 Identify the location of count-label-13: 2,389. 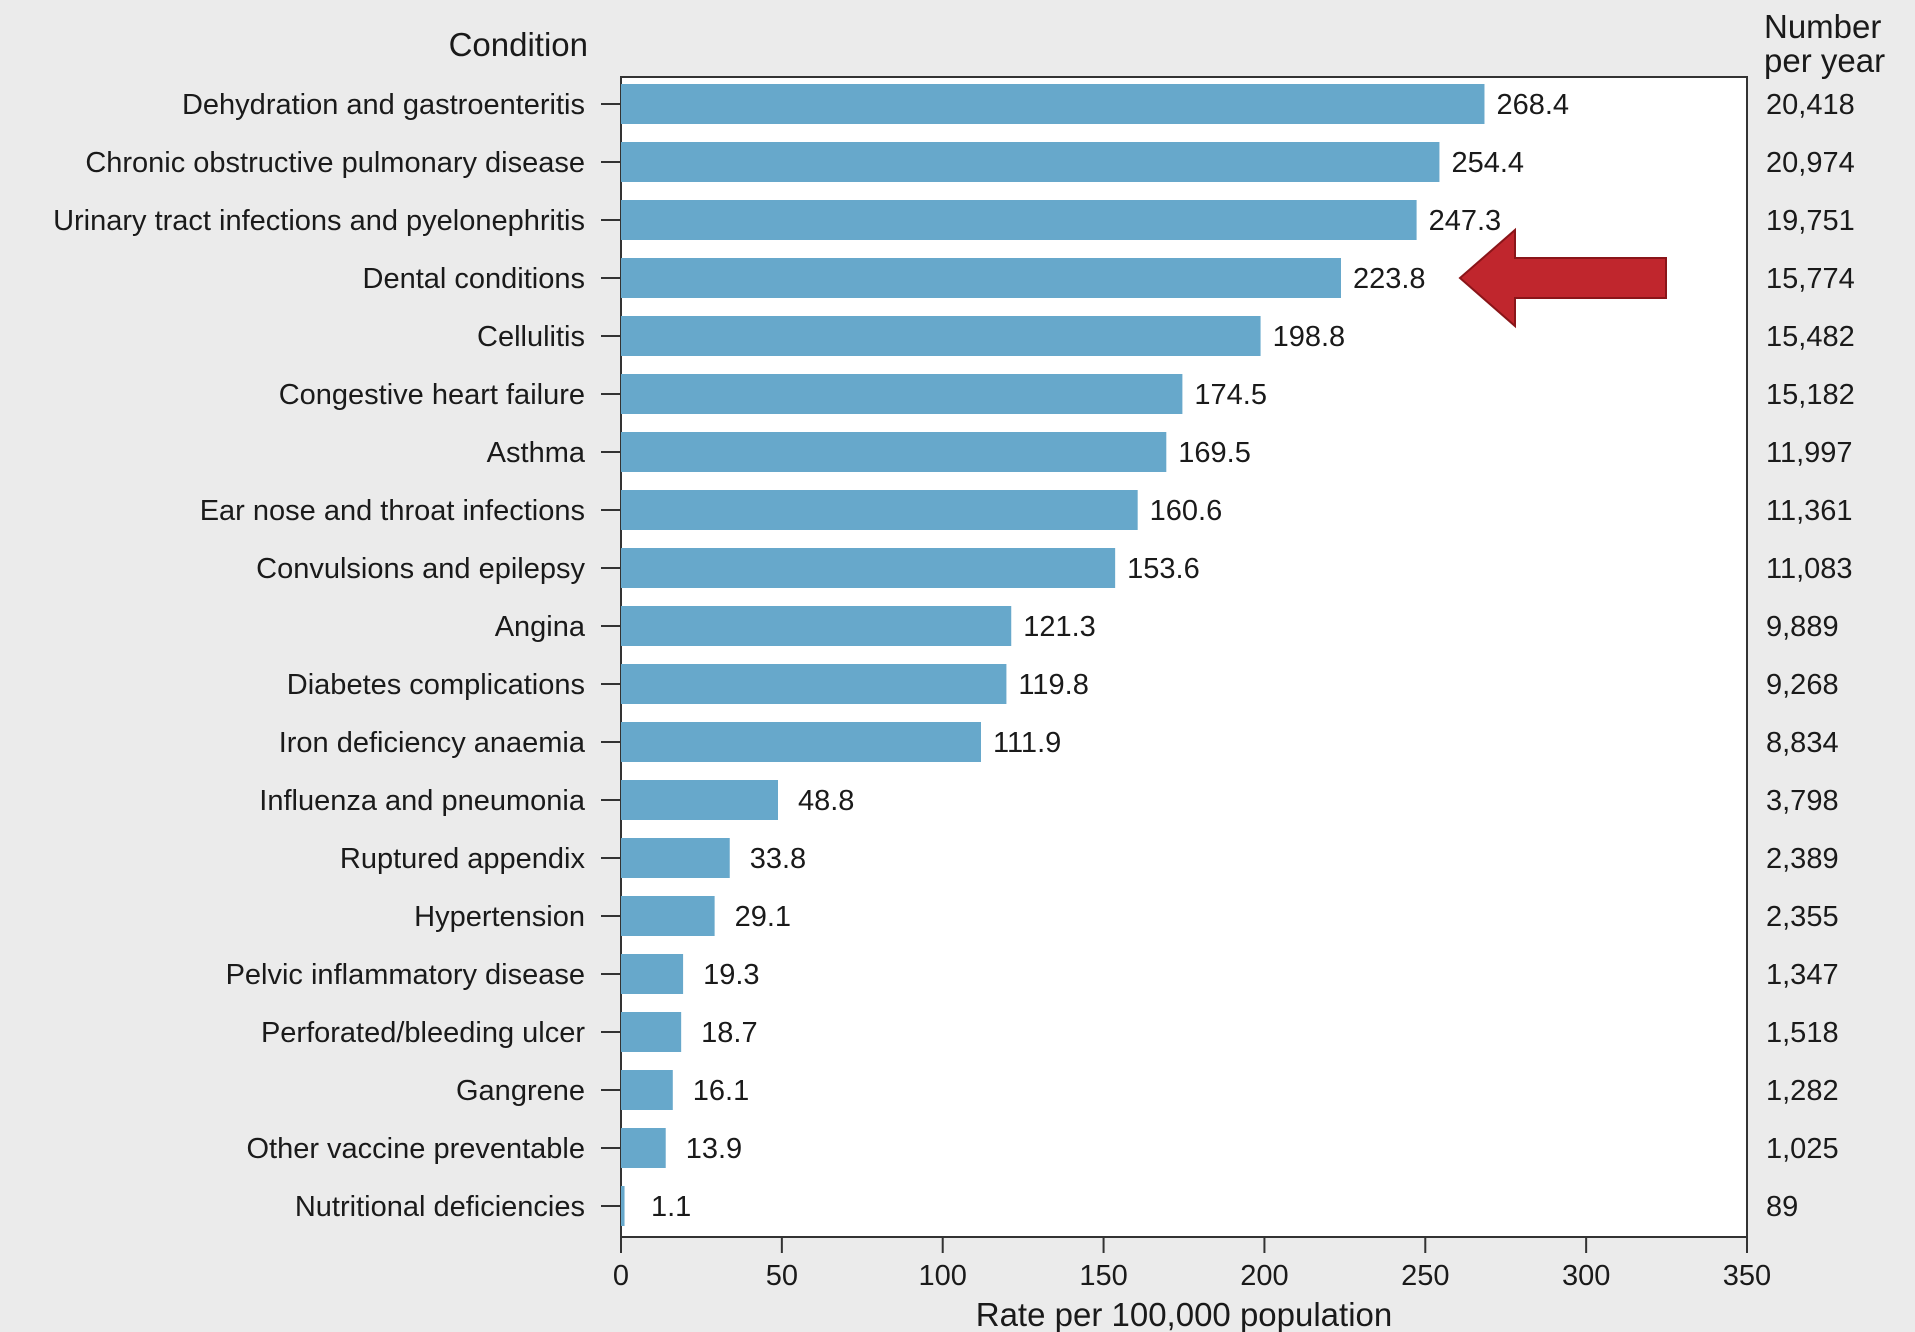
(1802, 859).